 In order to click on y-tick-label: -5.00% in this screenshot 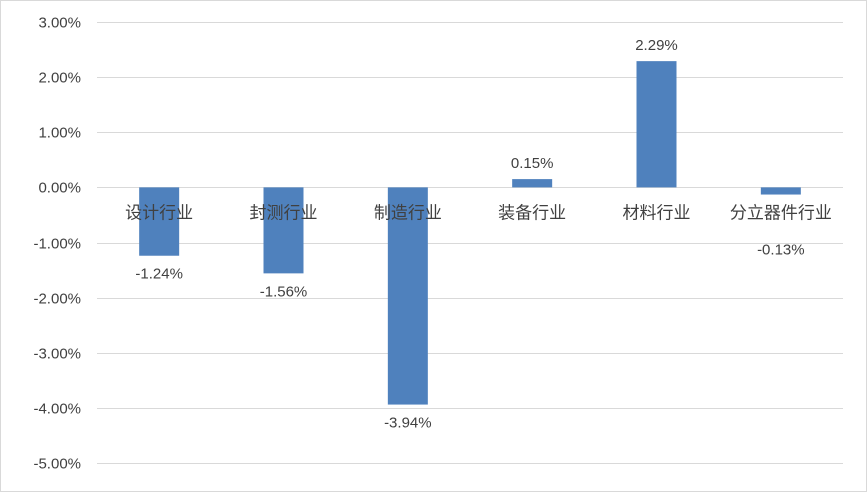, I will do `click(57, 464)`.